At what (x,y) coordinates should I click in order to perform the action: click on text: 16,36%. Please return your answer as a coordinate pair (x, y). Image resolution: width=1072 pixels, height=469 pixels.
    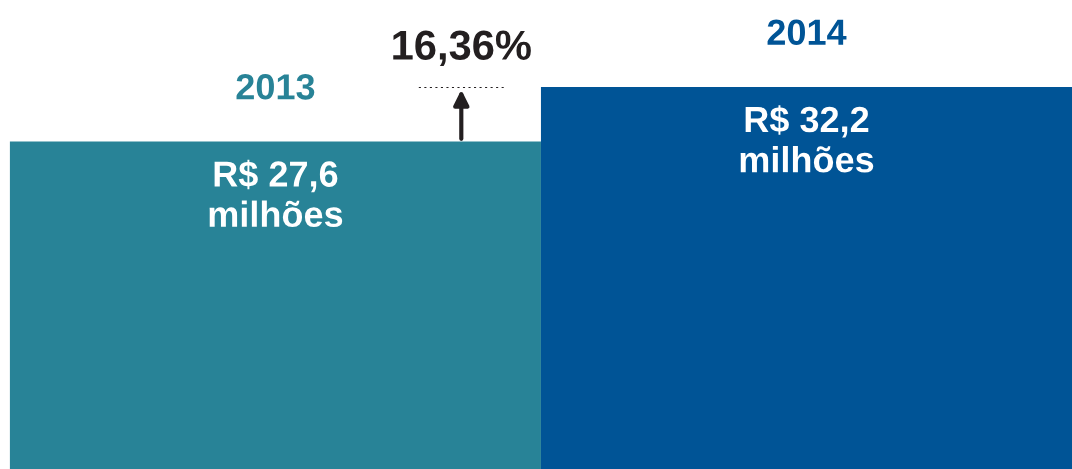
    Looking at the image, I should click on (462, 48).